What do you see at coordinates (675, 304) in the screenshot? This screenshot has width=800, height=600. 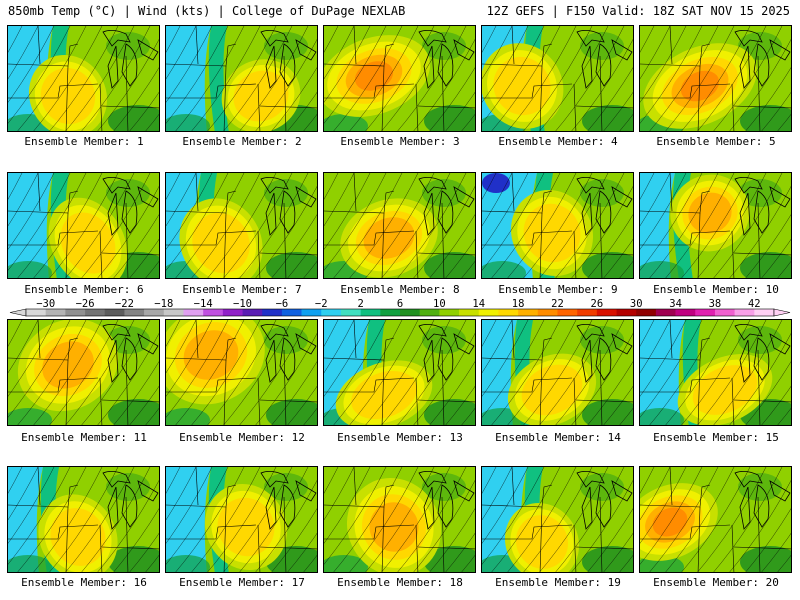 I see `colorbar-tick-label: 34` at bounding box center [675, 304].